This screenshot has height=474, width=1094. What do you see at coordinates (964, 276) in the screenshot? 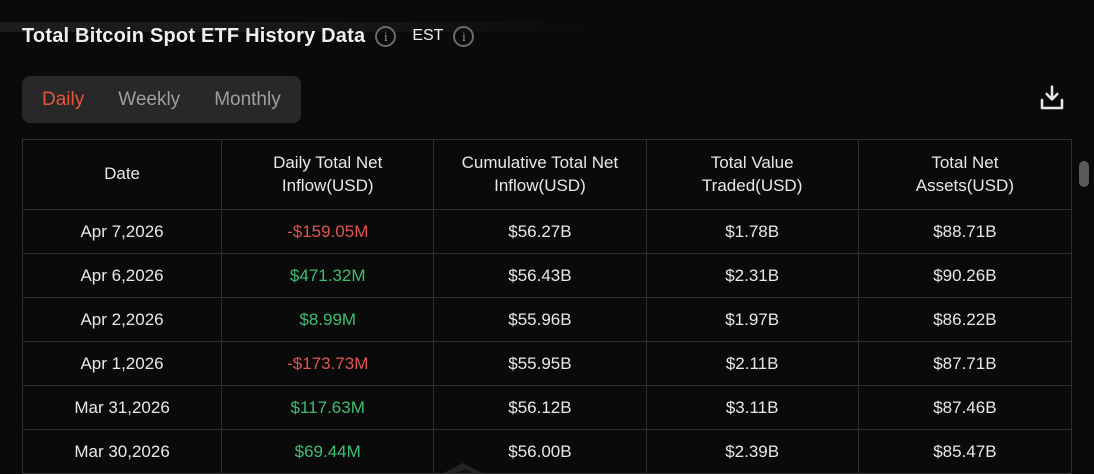
I see `cell-net-assets: $90.26B` at bounding box center [964, 276].